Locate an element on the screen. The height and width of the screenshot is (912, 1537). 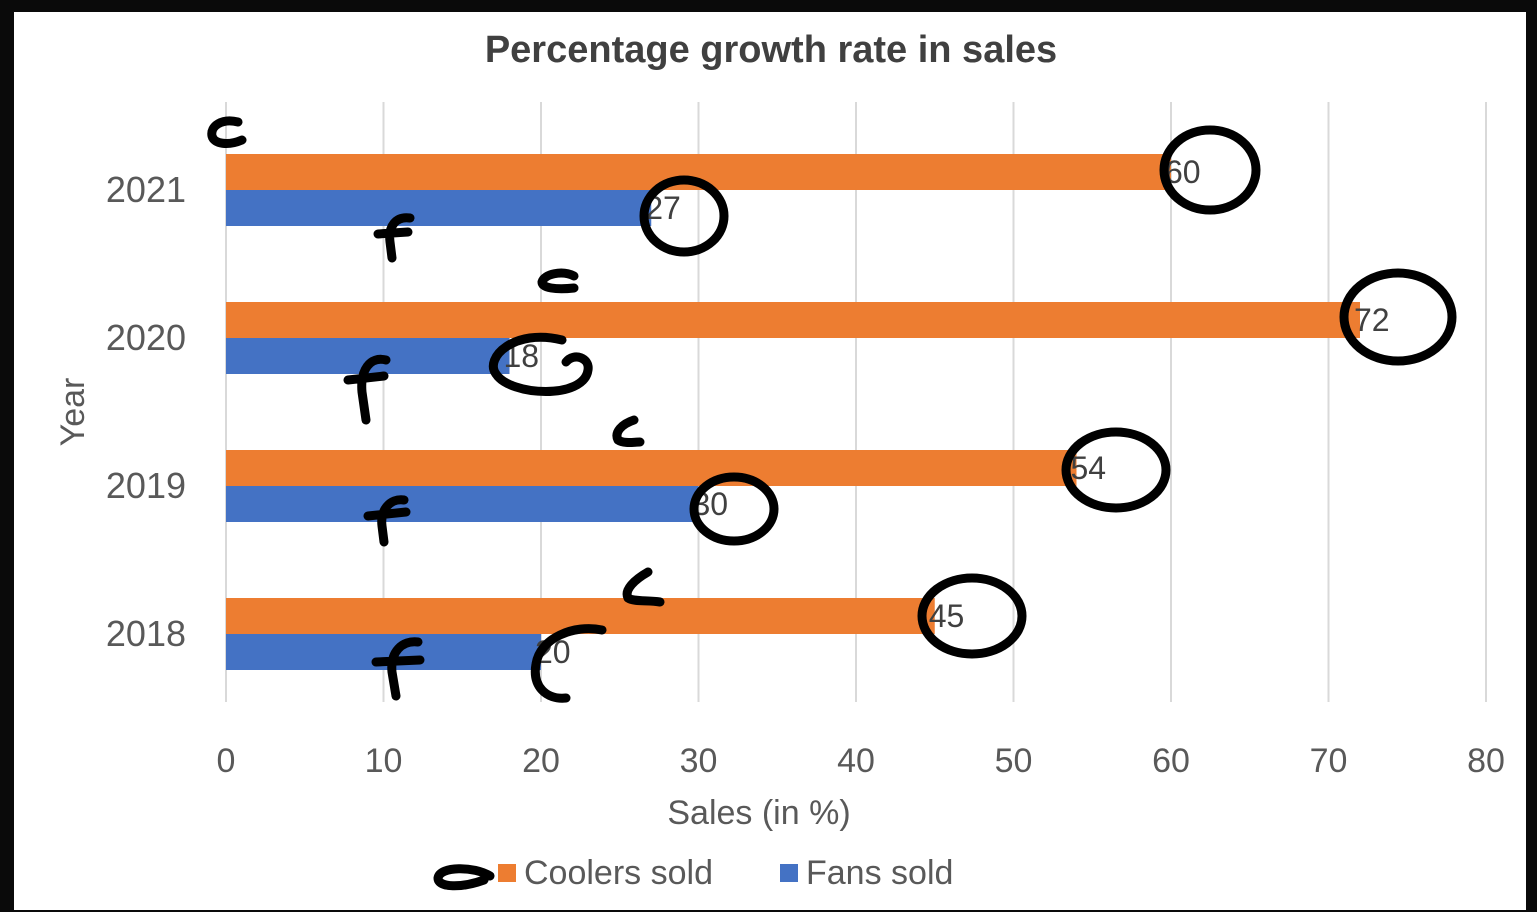
bar-fans-2019 is located at coordinates (462, 504).